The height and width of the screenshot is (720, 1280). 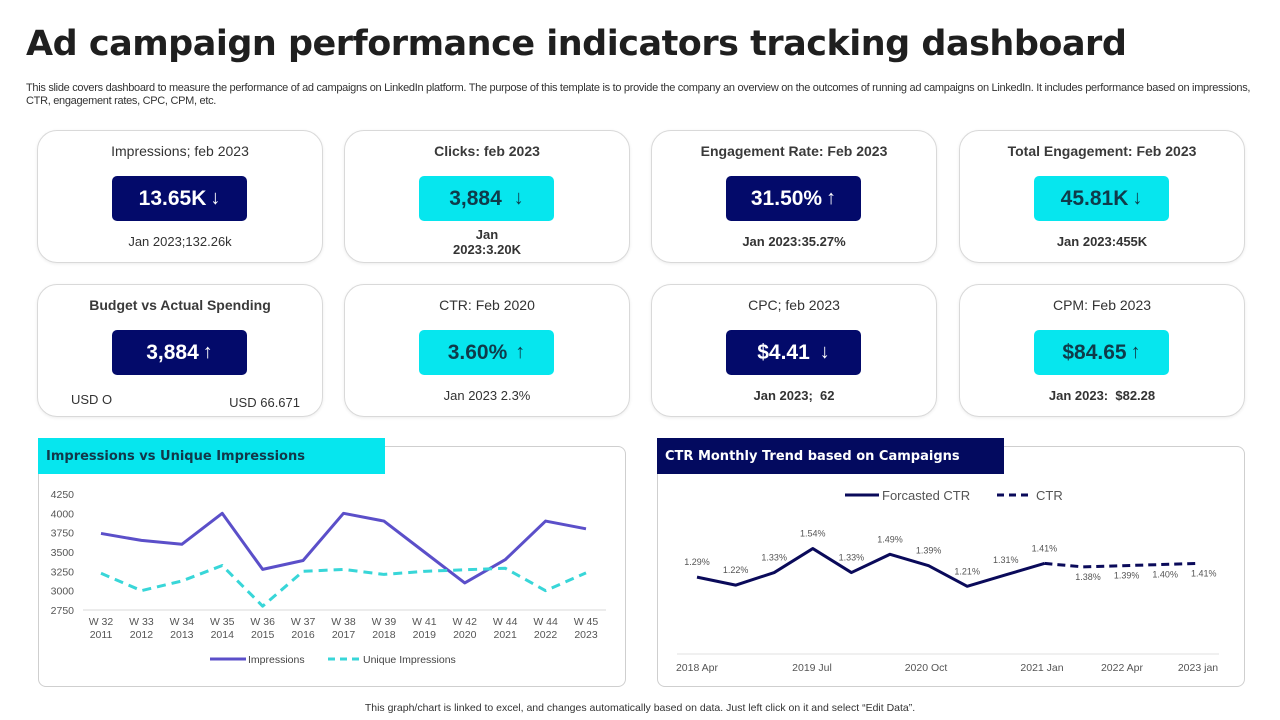 I want to click on data-label: 1.22%, so click(x=736, y=570).